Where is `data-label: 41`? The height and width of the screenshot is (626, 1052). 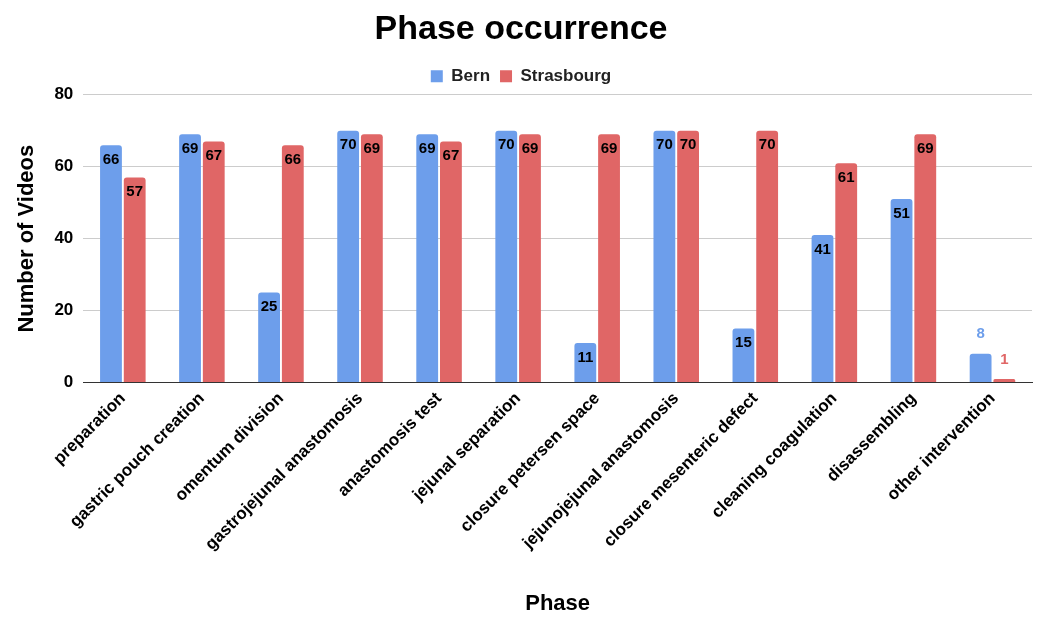 data-label: 41 is located at coordinates (822, 248).